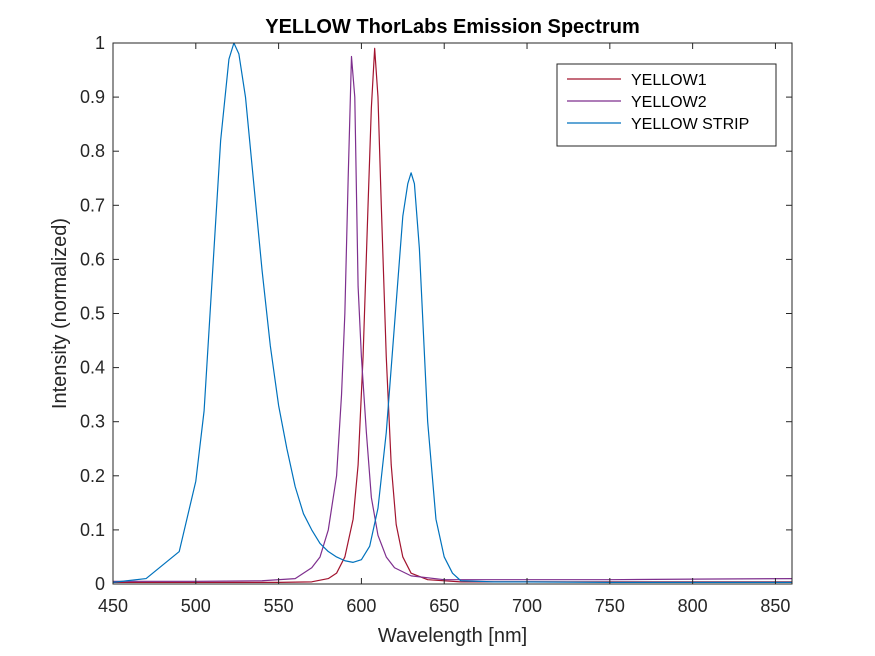 This screenshot has width=875, height=656. Describe the element at coordinates (669, 102) in the screenshot. I see `legend-entry-label: YELLOW2` at that location.